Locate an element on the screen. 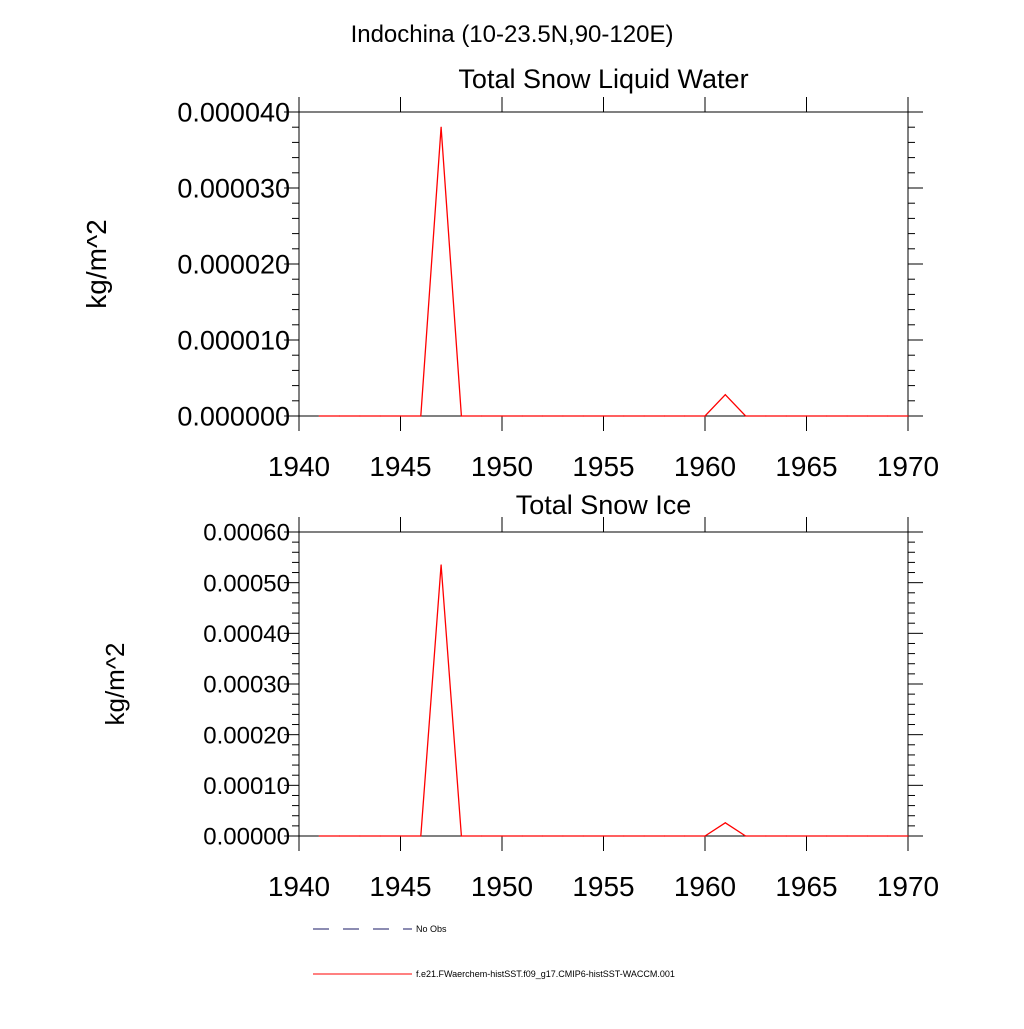  y-tick-label: 0.000040 is located at coordinates (233, 113).